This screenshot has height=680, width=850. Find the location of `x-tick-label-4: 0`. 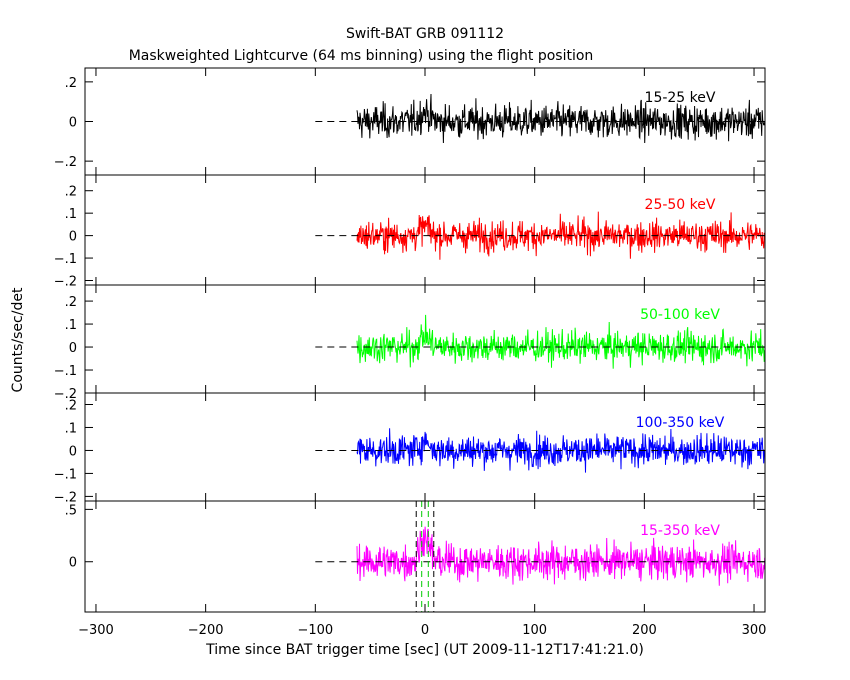

x-tick-label-4: 0 is located at coordinates (425, 630).